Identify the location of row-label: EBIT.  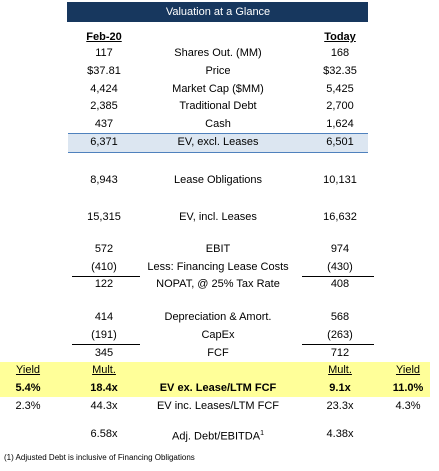
(218, 249).